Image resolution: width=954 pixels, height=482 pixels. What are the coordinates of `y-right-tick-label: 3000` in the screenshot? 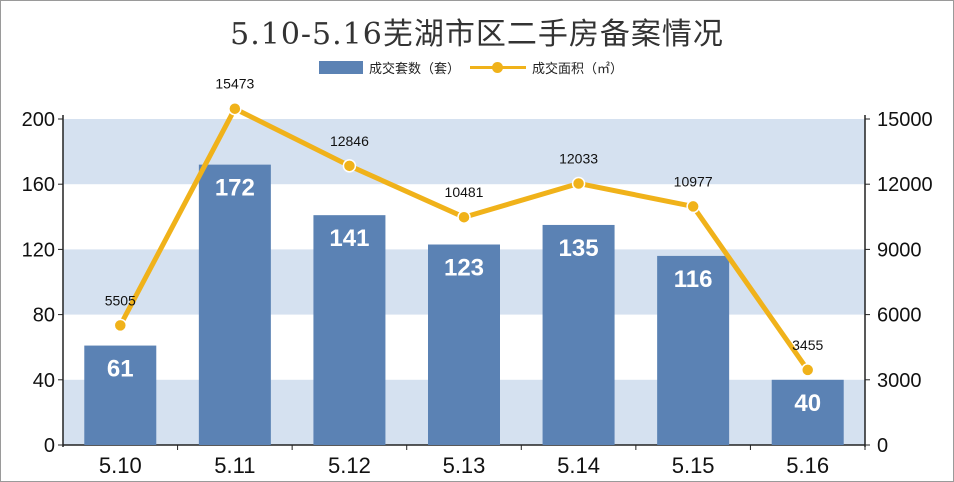 It's located at (899, 381).